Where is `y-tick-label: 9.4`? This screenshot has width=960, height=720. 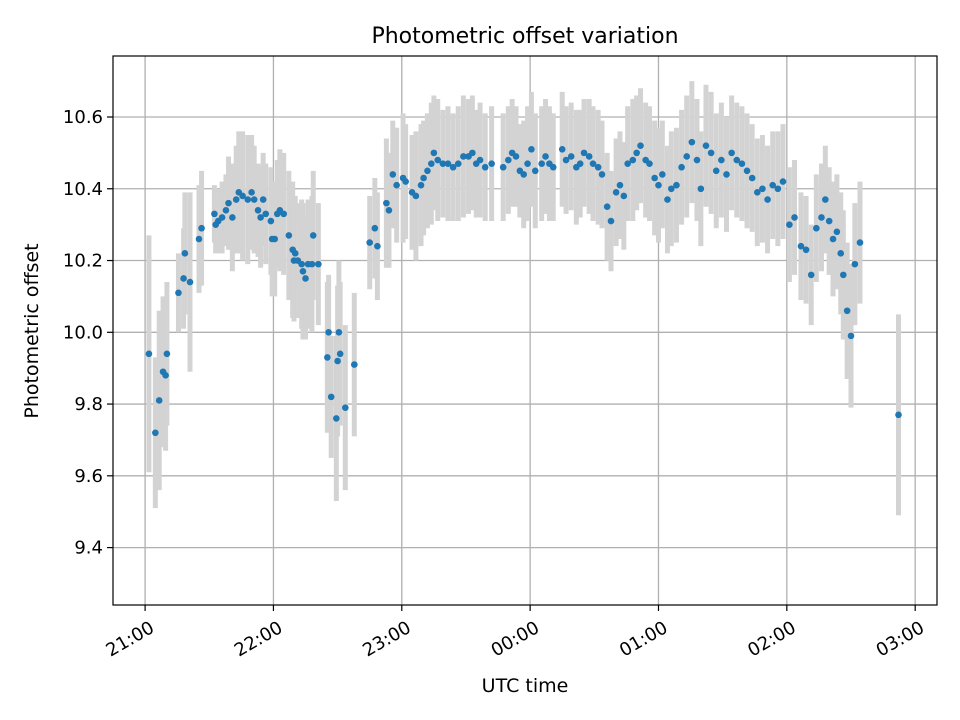 y-tick-label: 9.4 is located at coordinates (88, 548).